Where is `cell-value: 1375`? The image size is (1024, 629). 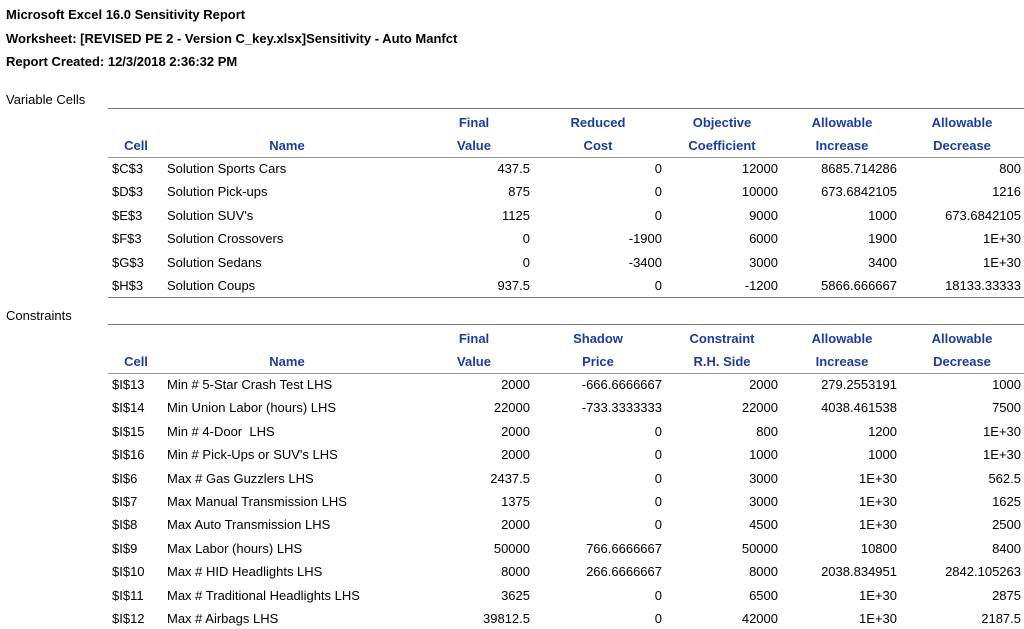
cell-value: 1375 is located at coordinates (515, 501).